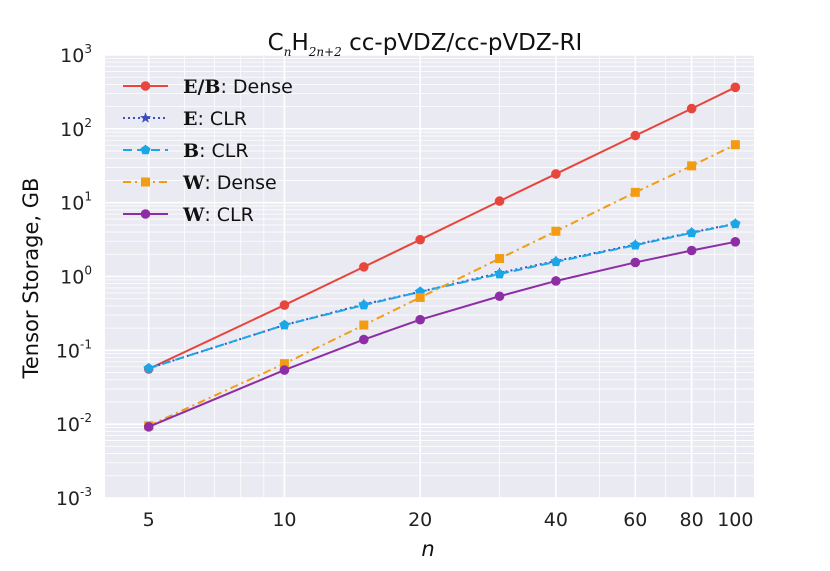 This screenshot has width=830, height=571. I want to click on legend: E/B: Dense E: CLR B: CLR W: Dense W: CLR, so click(208, 151).